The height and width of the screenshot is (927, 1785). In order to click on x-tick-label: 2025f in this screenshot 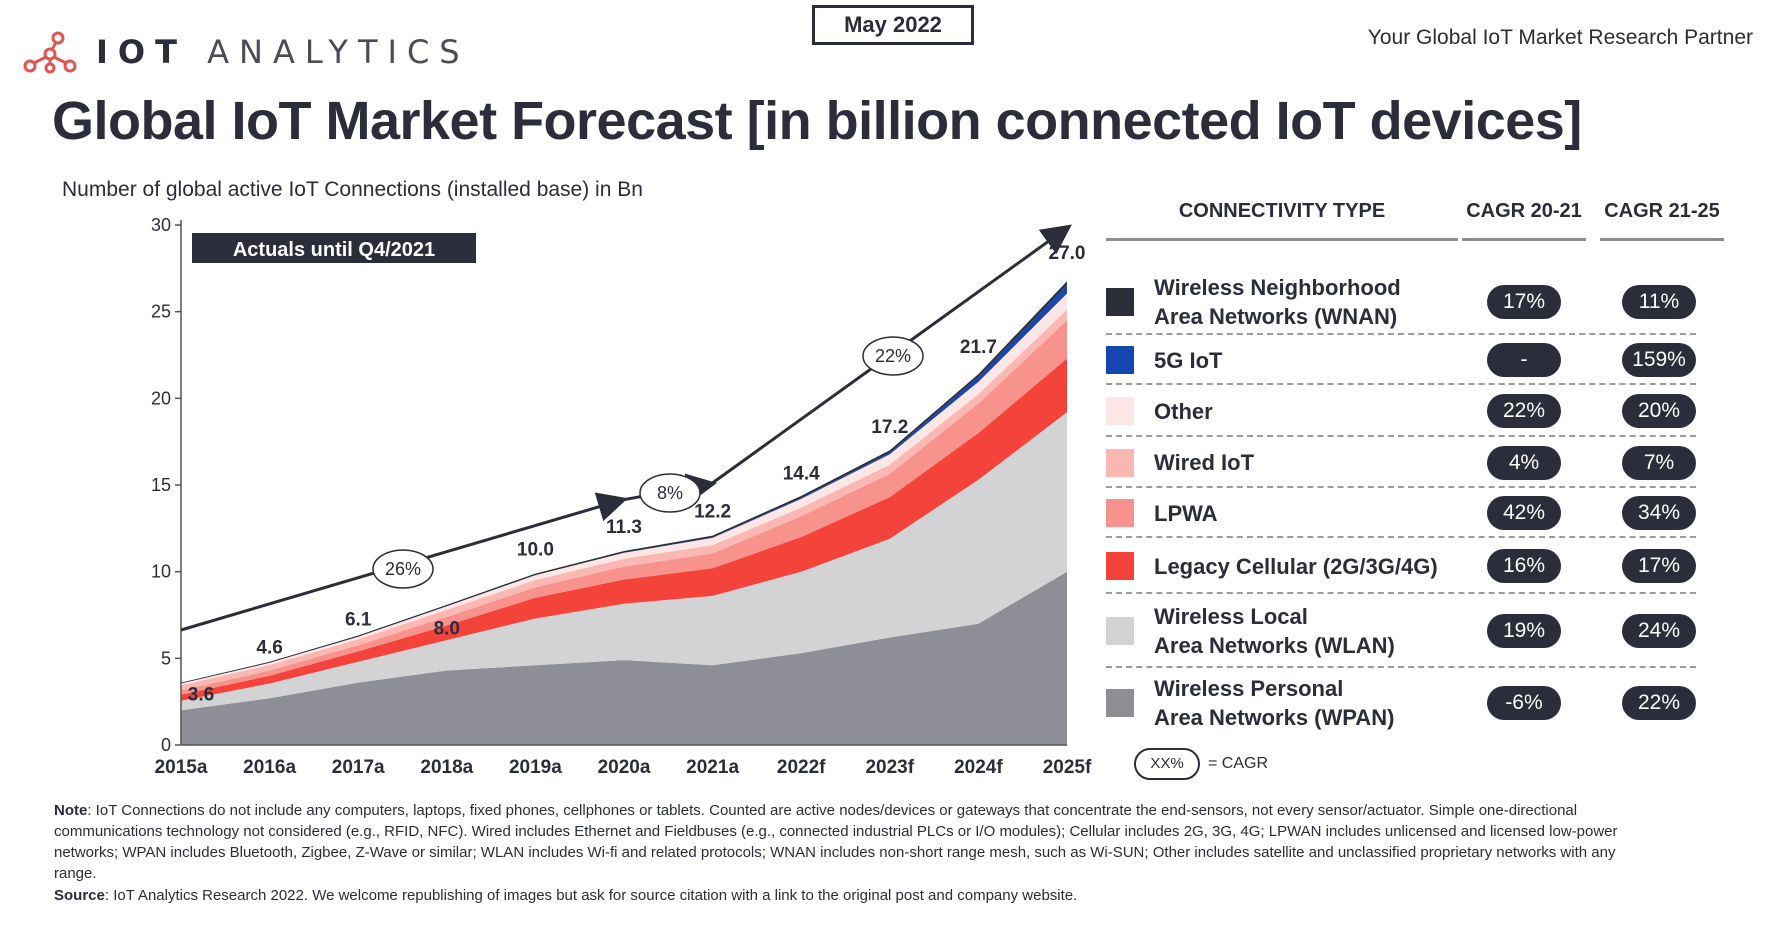, I will do `click(1067, 767)`.